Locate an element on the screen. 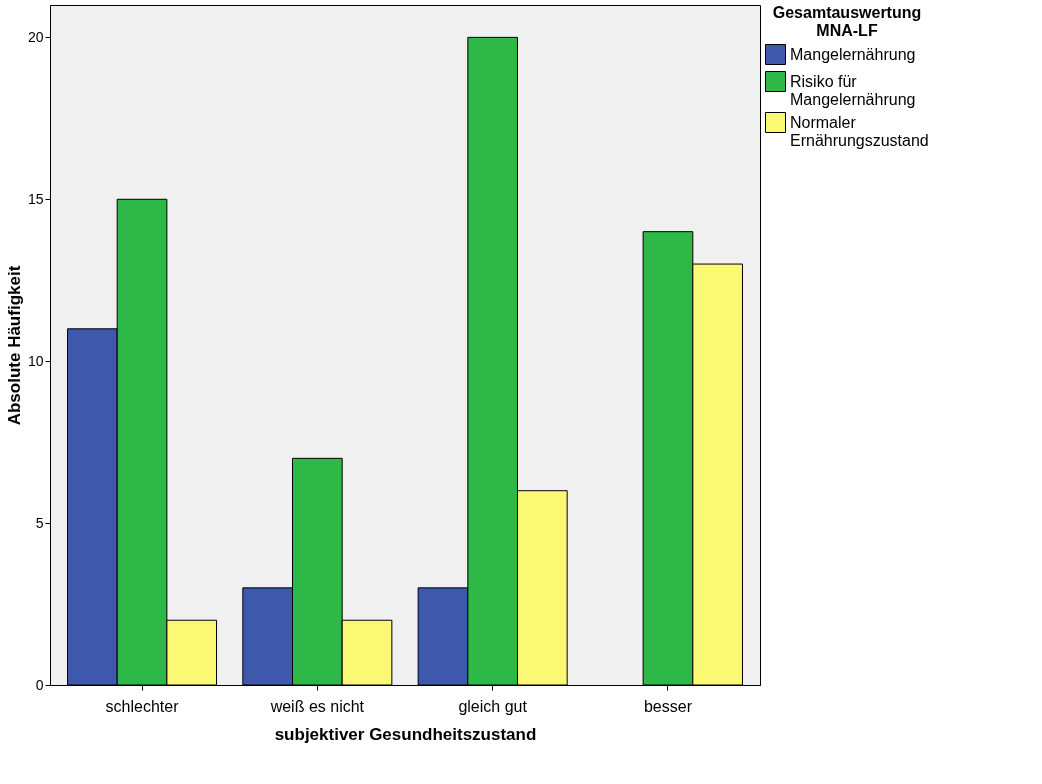 Image resolution: width=1042 pixels, height=784 pixels. legend-label: Normaler Ernährungszustand is located at coordinates (859, 131).